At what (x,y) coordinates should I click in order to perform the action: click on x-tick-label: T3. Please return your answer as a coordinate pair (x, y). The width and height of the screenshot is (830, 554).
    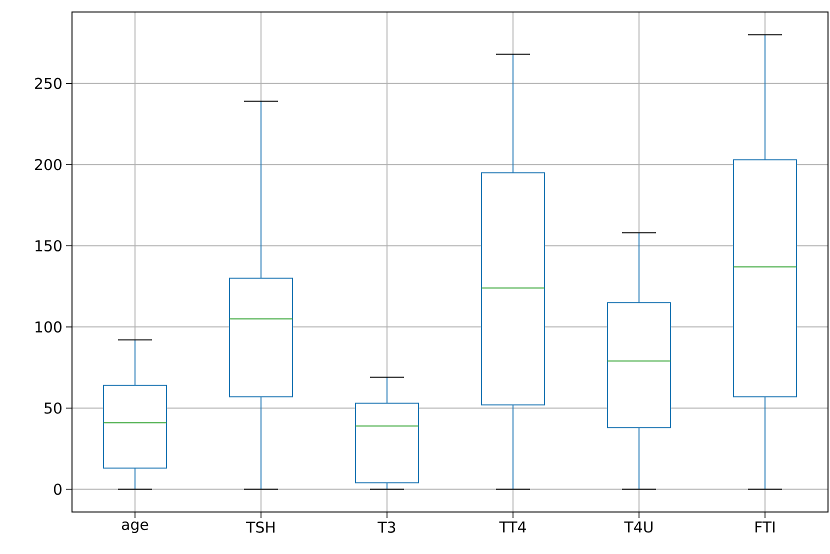
    Looking at the image, I should click on (387, 527).